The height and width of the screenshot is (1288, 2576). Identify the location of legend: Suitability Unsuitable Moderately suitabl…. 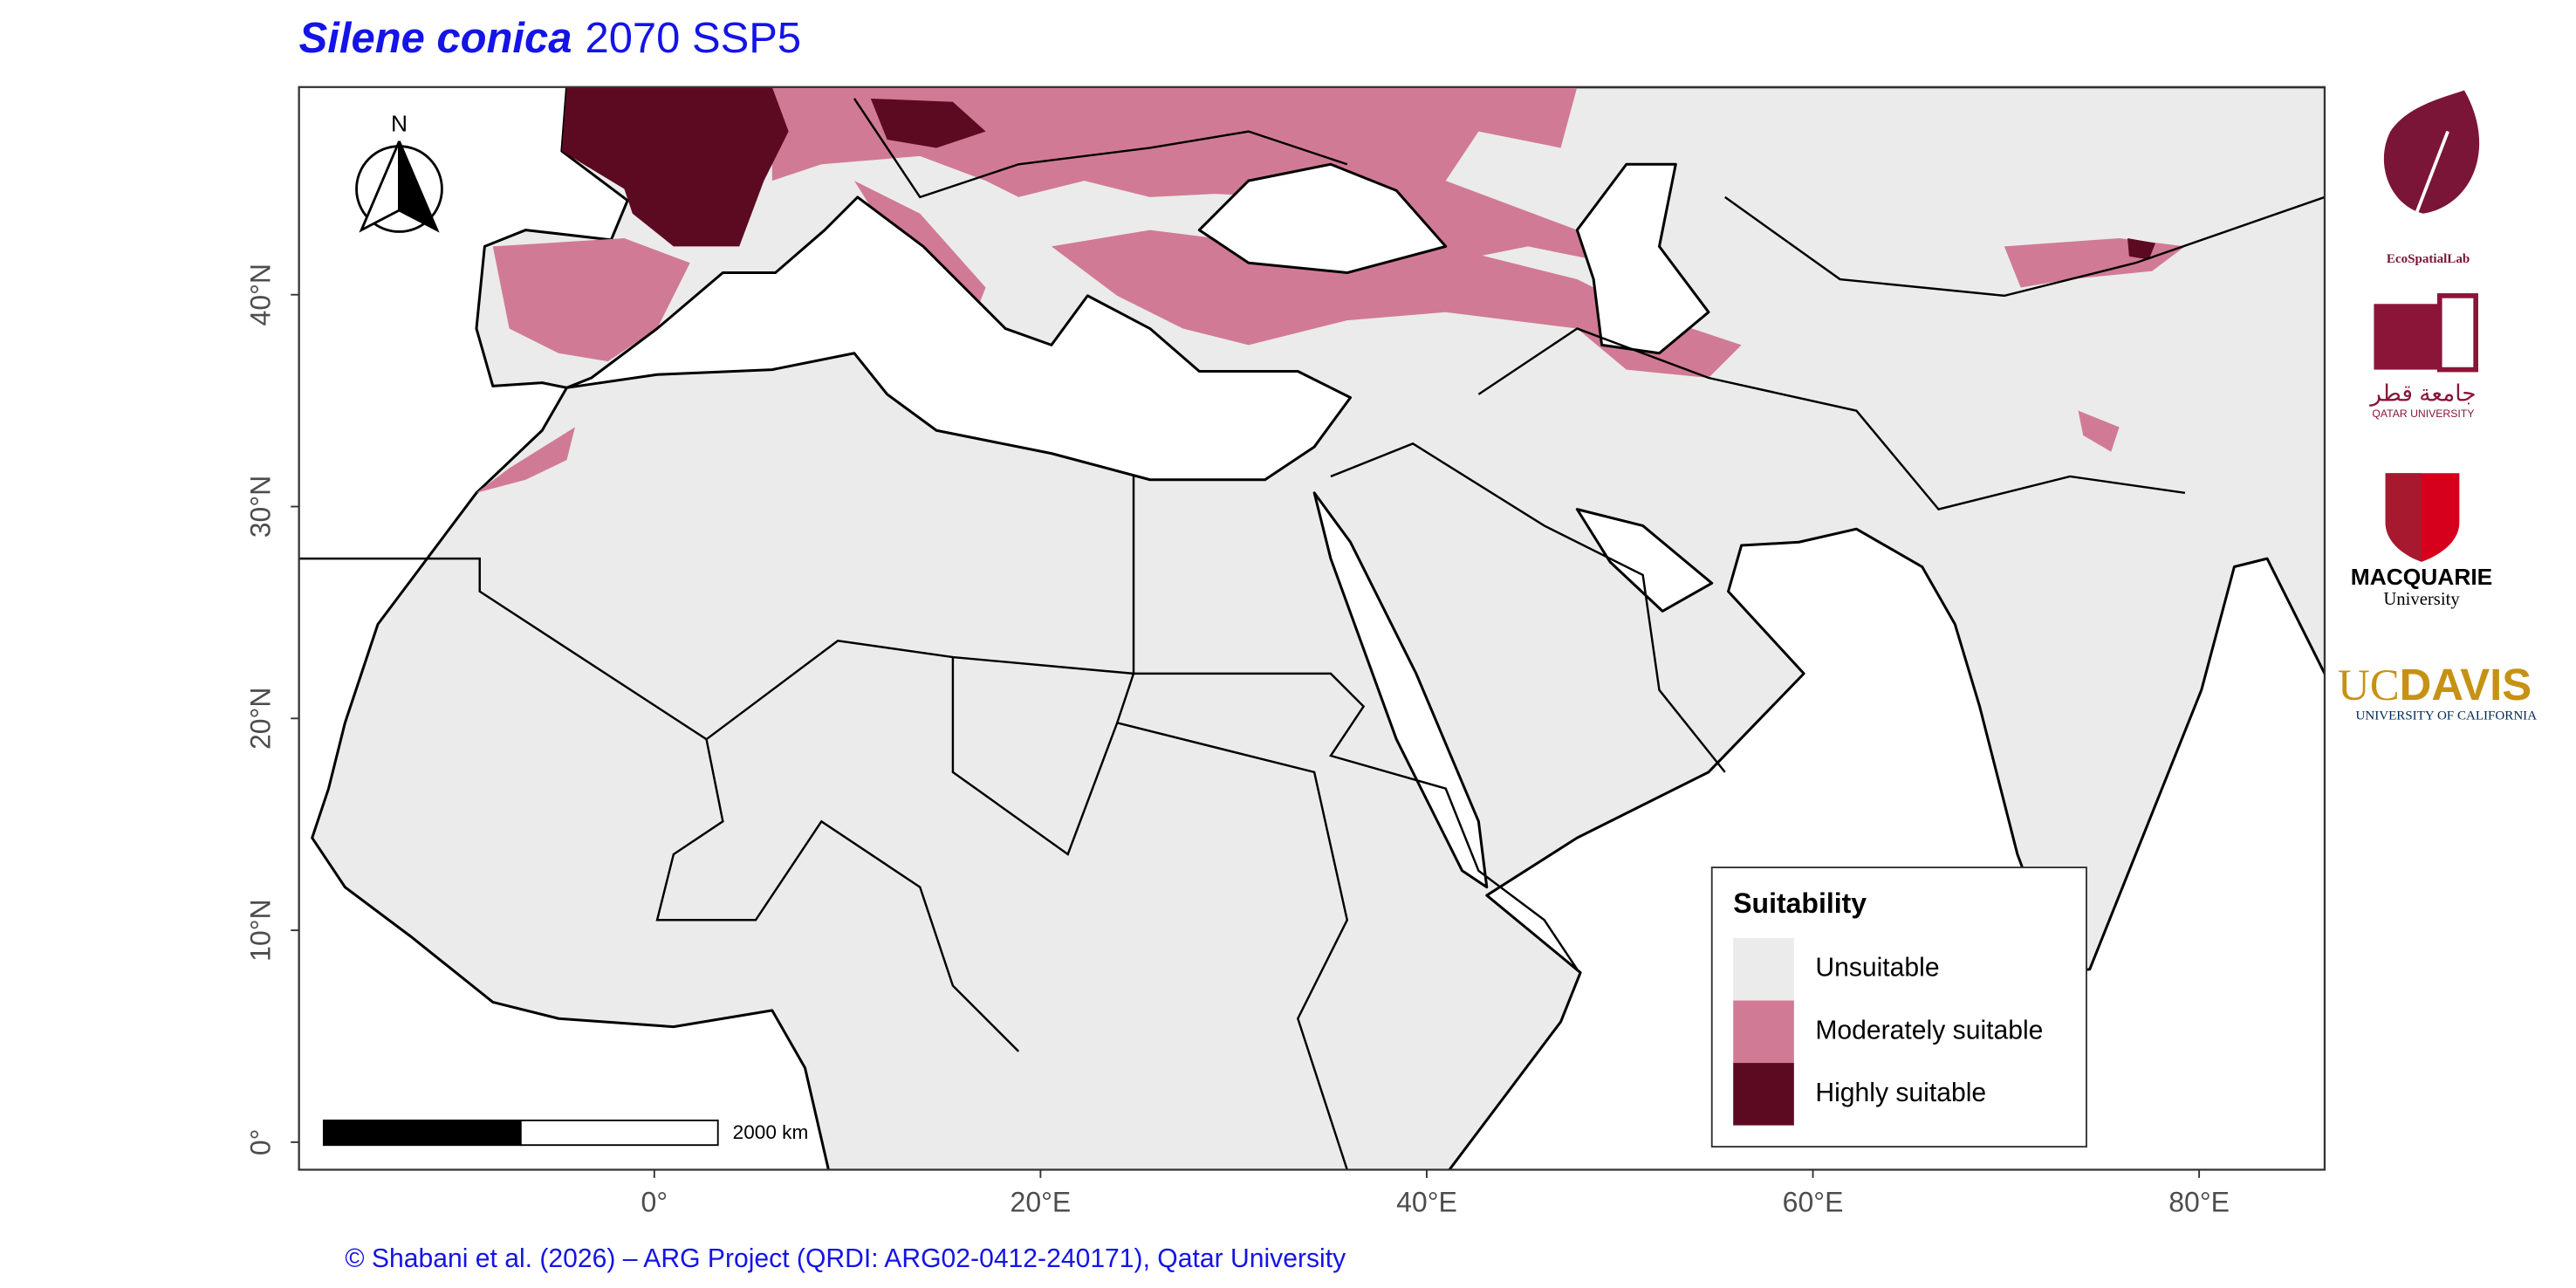
(1899, 1008).